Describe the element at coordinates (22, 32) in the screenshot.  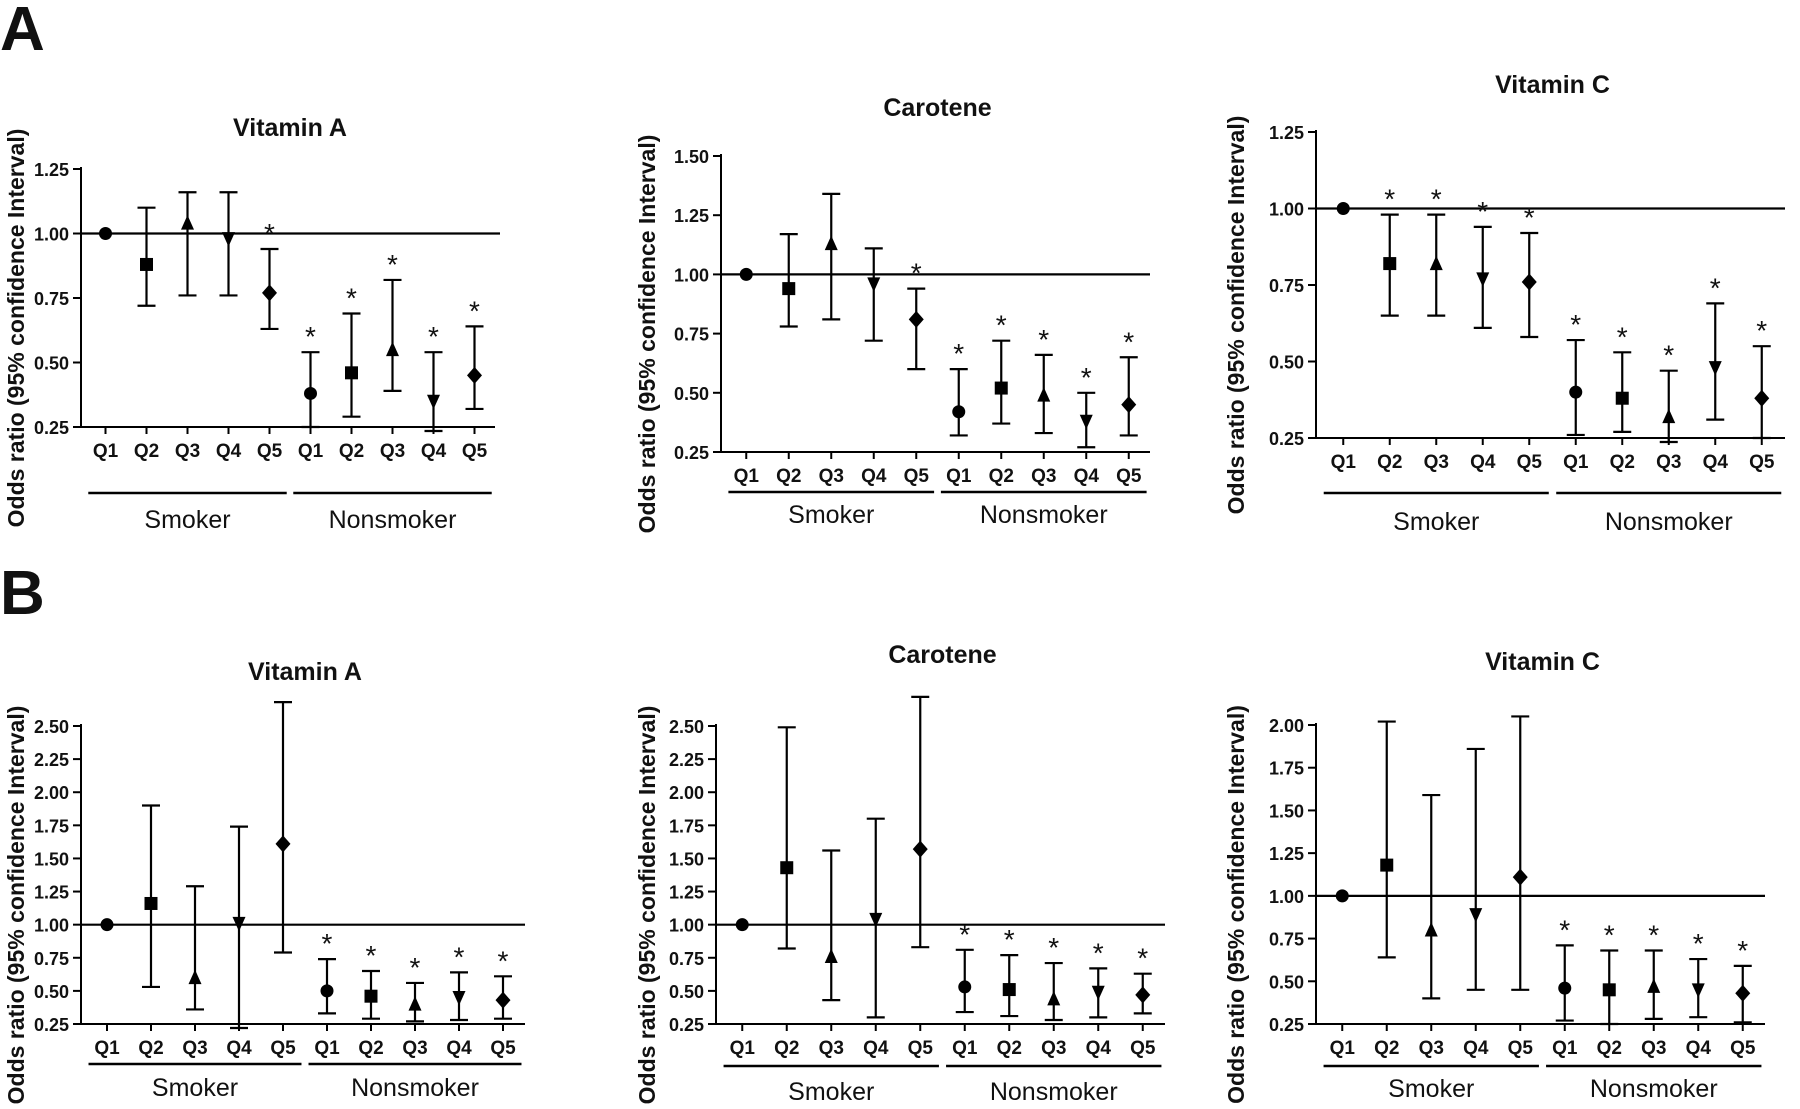
I see `panel-label-a: A` at that location.